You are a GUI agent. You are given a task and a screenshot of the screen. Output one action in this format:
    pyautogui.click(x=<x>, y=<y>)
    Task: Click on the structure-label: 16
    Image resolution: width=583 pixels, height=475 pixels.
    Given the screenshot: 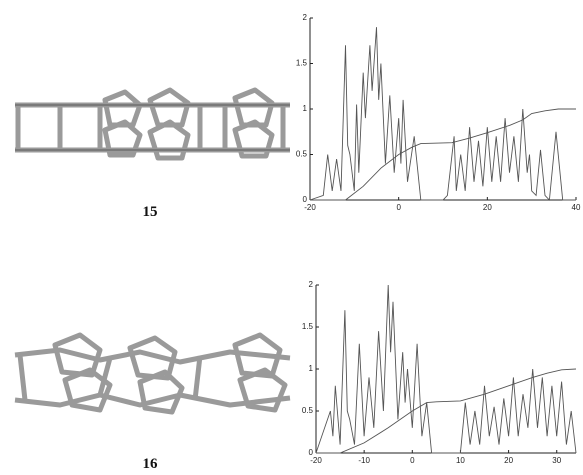 What is the action you would take?
    pyautogui.click(x=151, y=464)
    